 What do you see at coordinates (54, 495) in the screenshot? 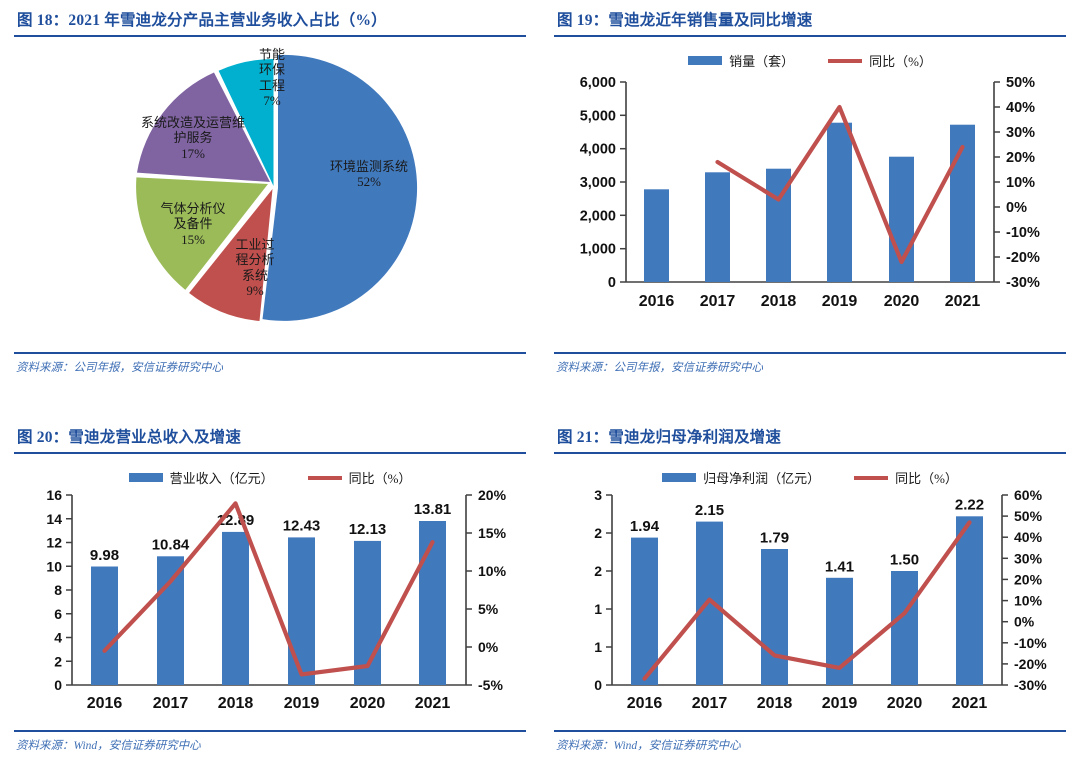
I see `y-tick-8: 16` at bounding box center [54, 495].